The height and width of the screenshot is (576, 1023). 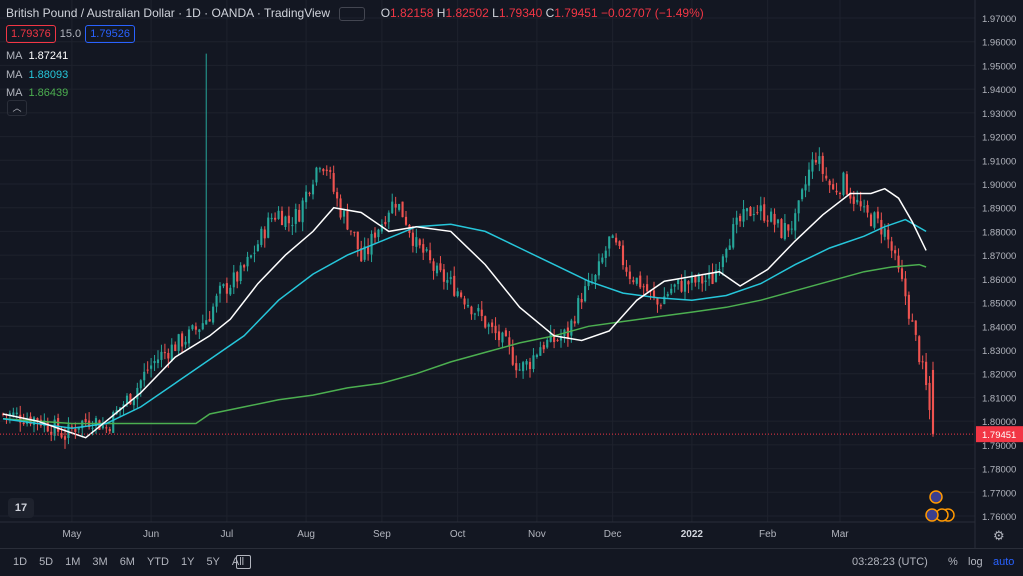 I want to click on time-tick-label: May, so click(x=71, y=534).